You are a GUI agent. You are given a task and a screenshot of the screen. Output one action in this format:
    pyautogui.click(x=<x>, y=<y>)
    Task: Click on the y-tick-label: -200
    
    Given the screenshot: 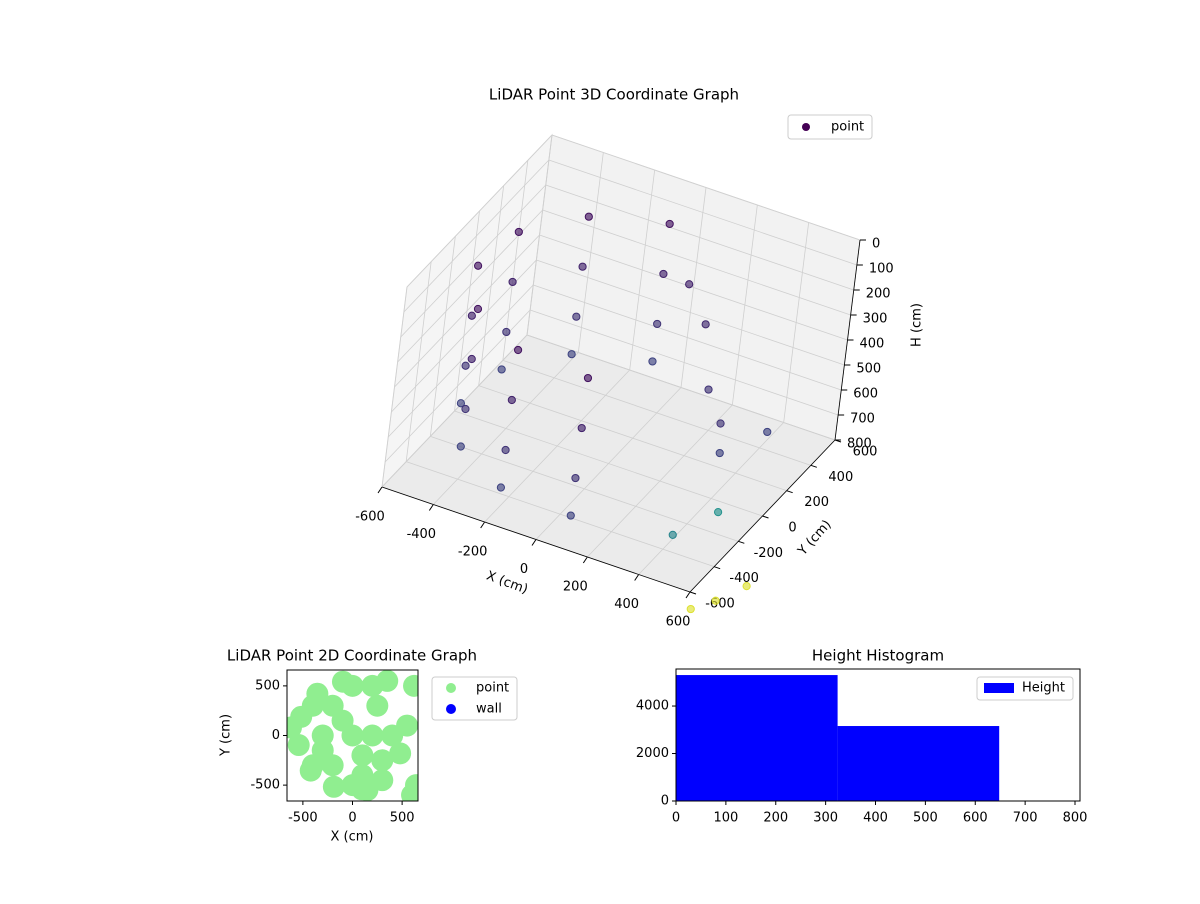 What is the action you would take?
    pyautogui.click(x=769, y=553)
    